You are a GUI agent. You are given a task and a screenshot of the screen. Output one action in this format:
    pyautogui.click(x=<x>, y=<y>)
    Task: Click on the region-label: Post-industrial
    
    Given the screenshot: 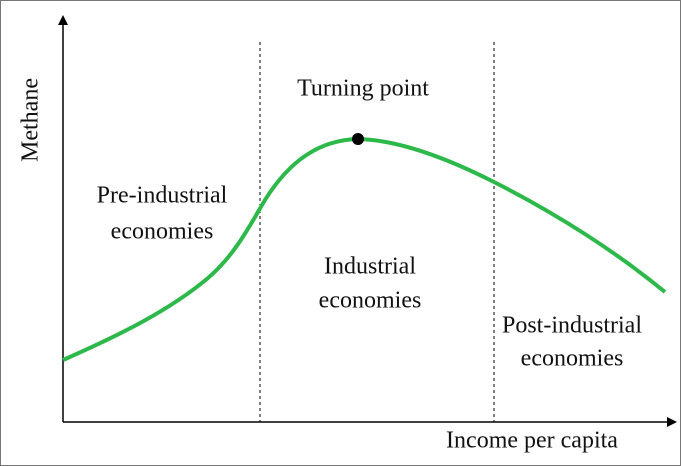 What is the action you would take?
    pyautogui.click(x=572, y=326)
    